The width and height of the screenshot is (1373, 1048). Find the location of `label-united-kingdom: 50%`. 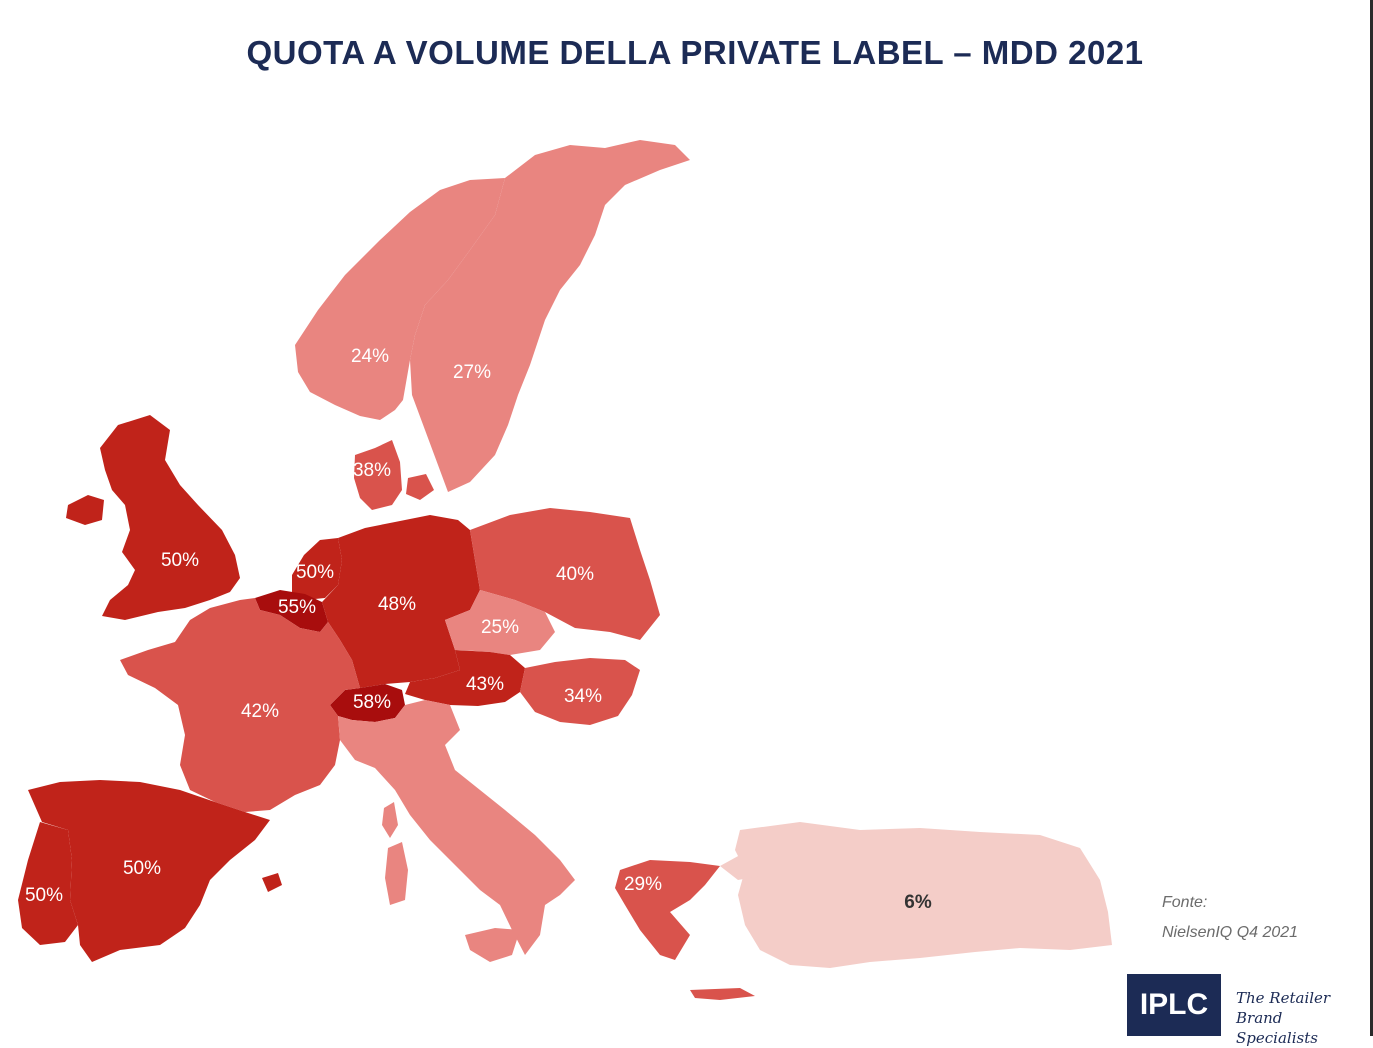

label-united-kingdom: 50% is located at coordinates (180, 560).